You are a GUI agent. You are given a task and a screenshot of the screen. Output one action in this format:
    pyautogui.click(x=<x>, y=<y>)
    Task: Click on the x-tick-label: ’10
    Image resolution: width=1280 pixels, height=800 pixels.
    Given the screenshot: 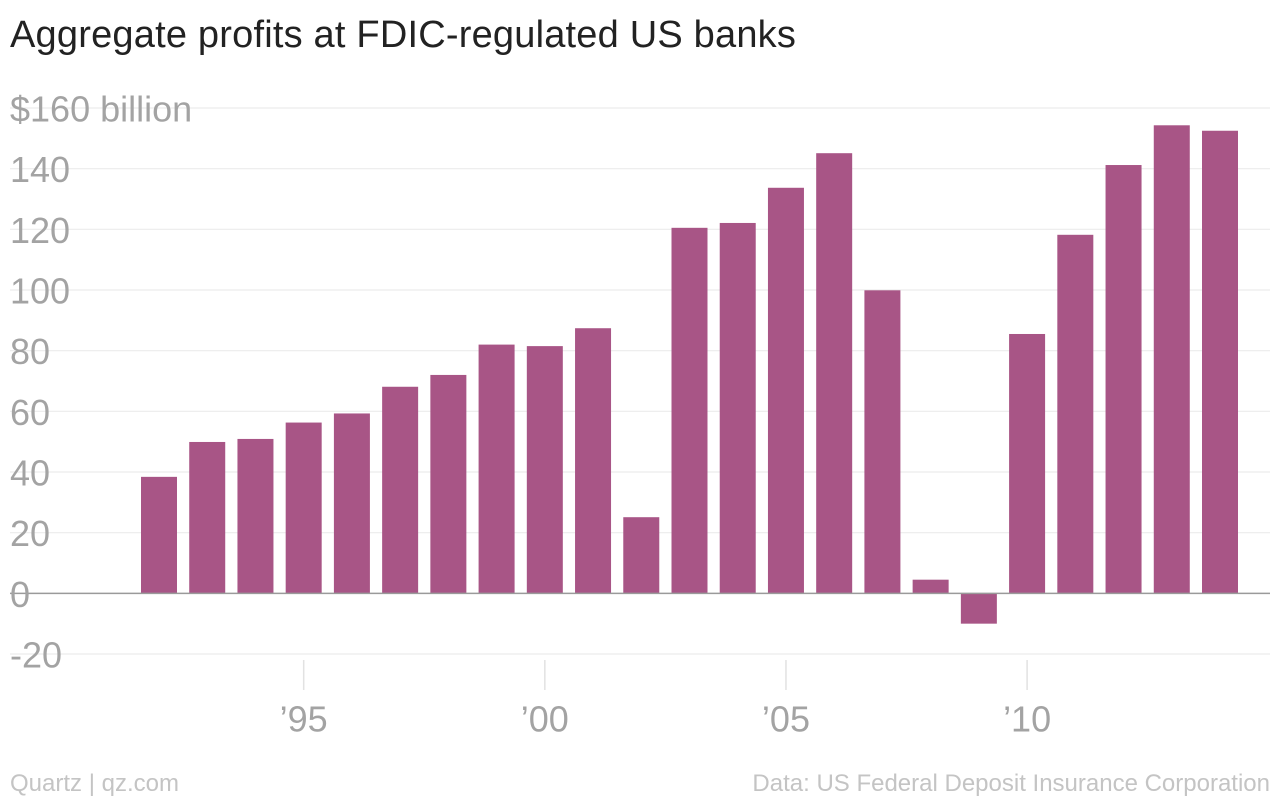 What is the action you would take?
    pyautogui.click(x=1027, y=719)
    